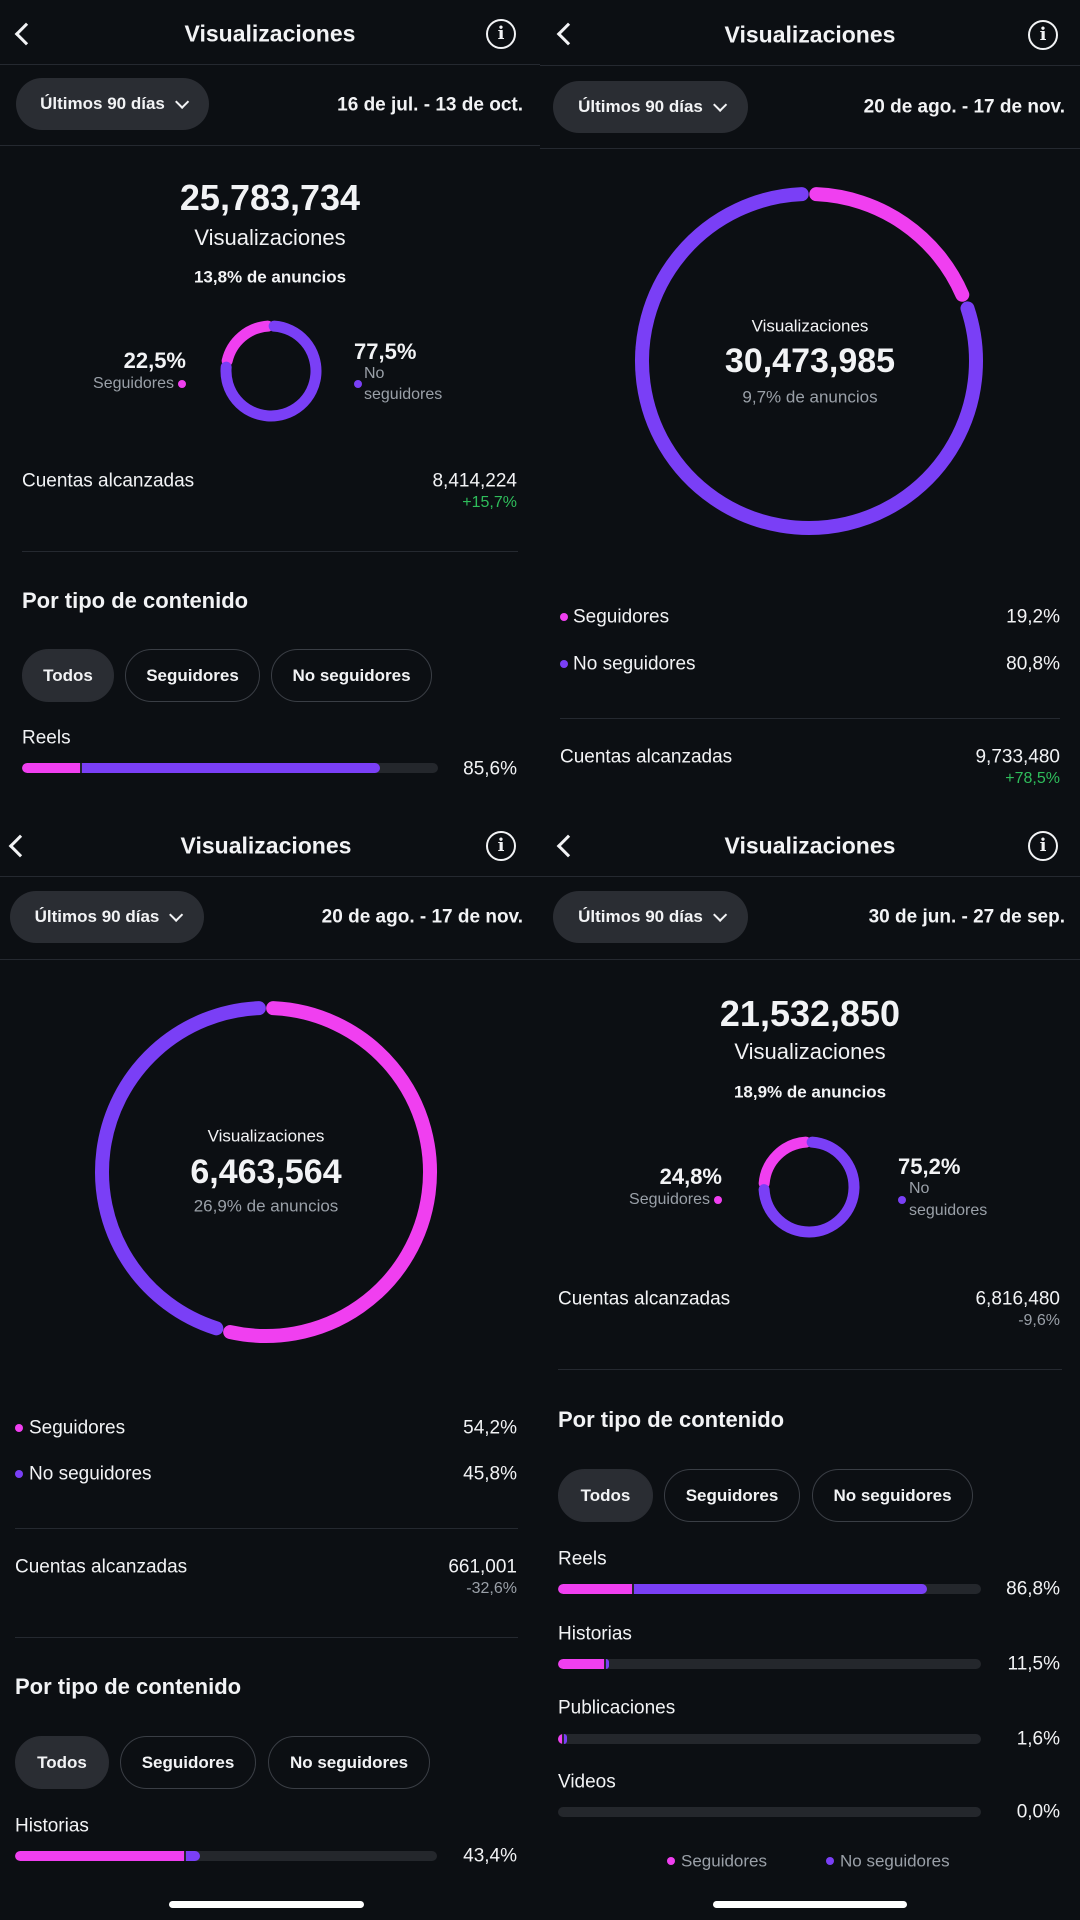 This screenshot has width=1080, height=1920. I want to click on non-followers-pct: 80,8%, so click(1033, 664).